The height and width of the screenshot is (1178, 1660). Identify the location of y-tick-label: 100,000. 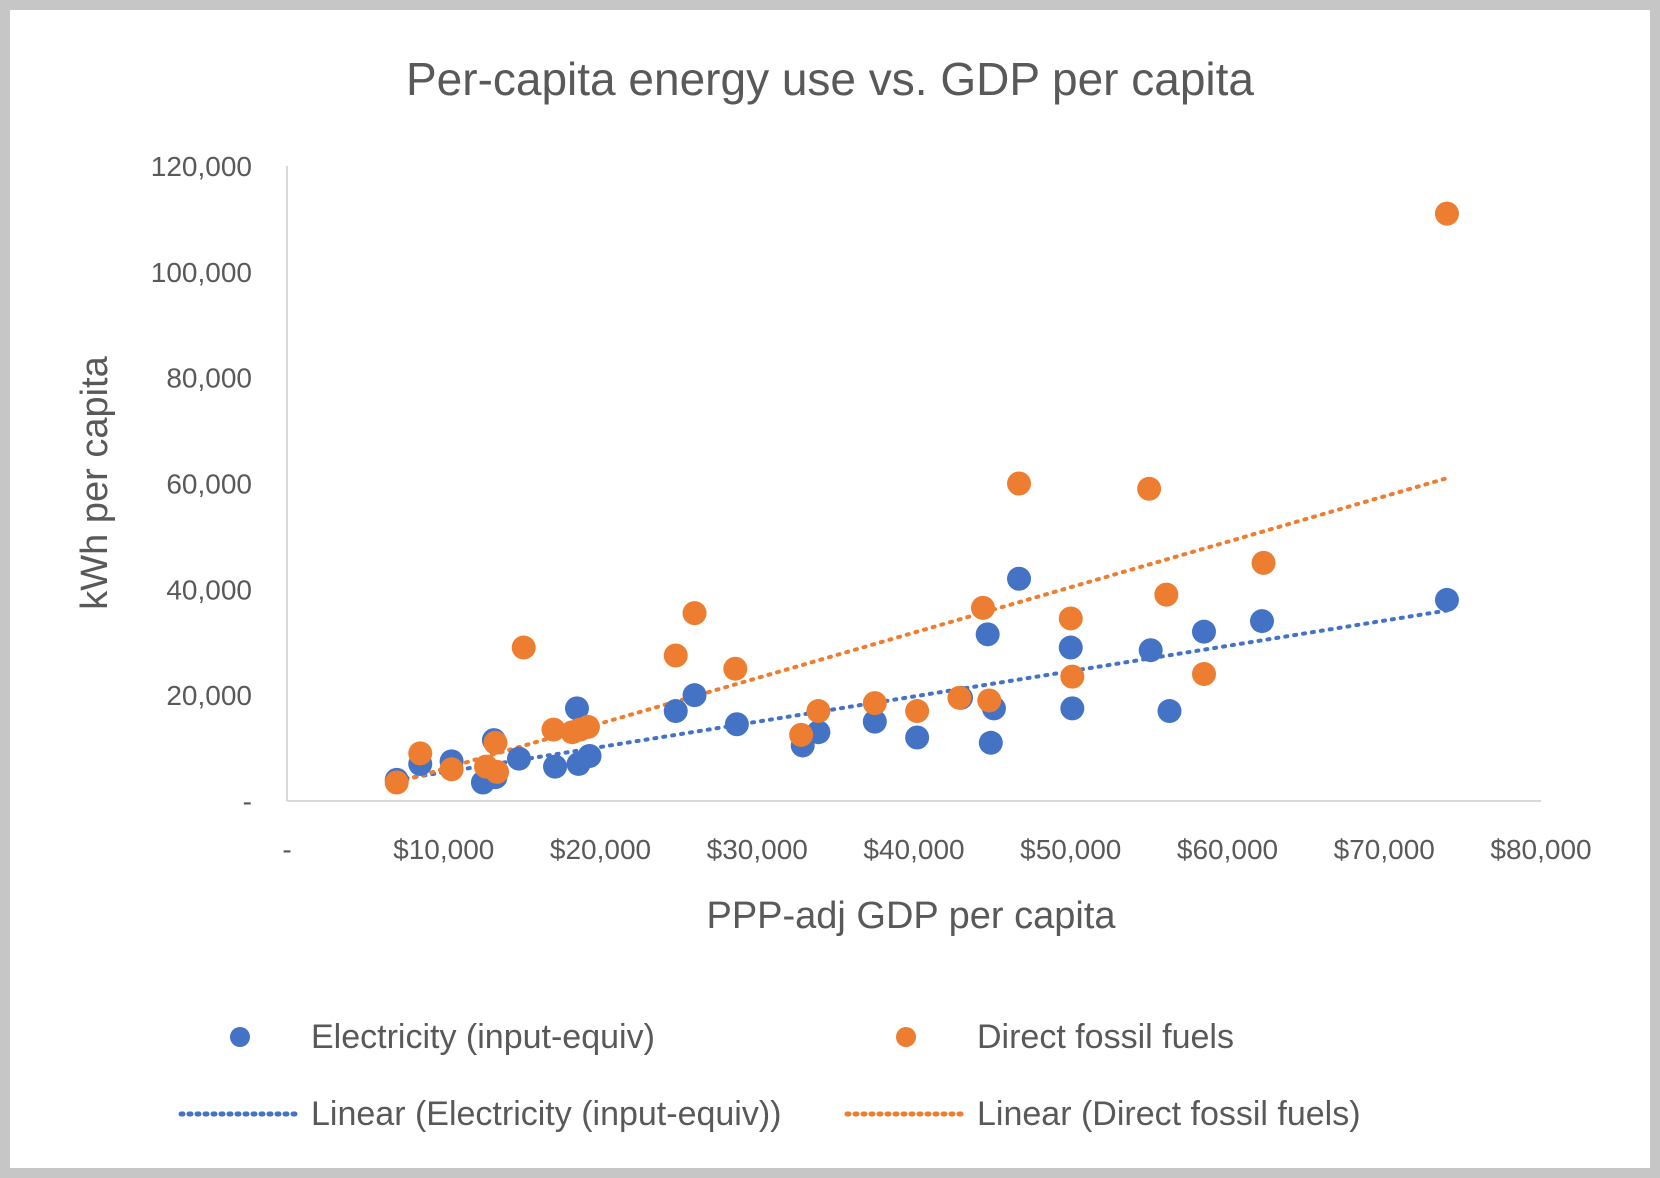
(201, 272).